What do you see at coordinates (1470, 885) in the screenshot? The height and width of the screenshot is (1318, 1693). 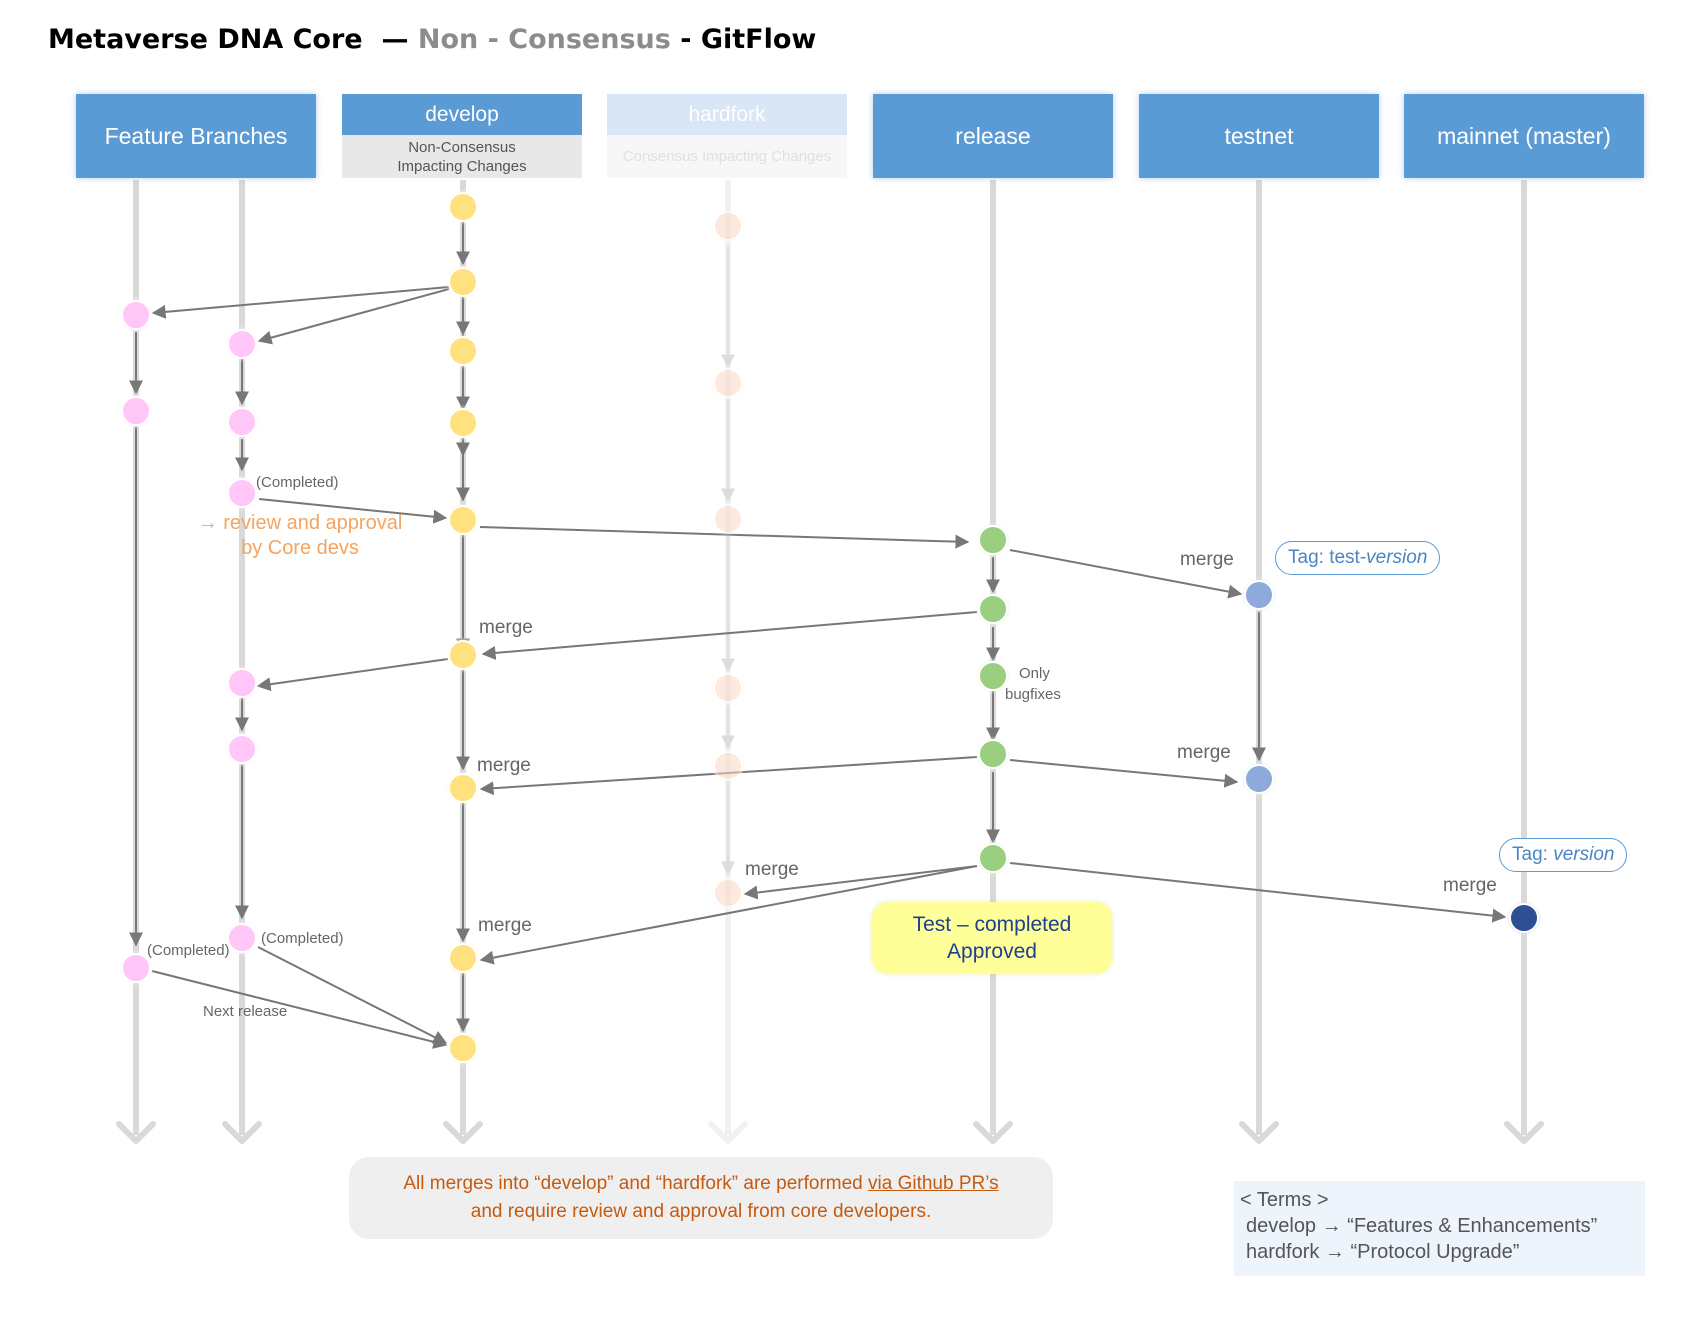 I see `label-merge-mainnet: merge` at bounding box center [1470, 885].